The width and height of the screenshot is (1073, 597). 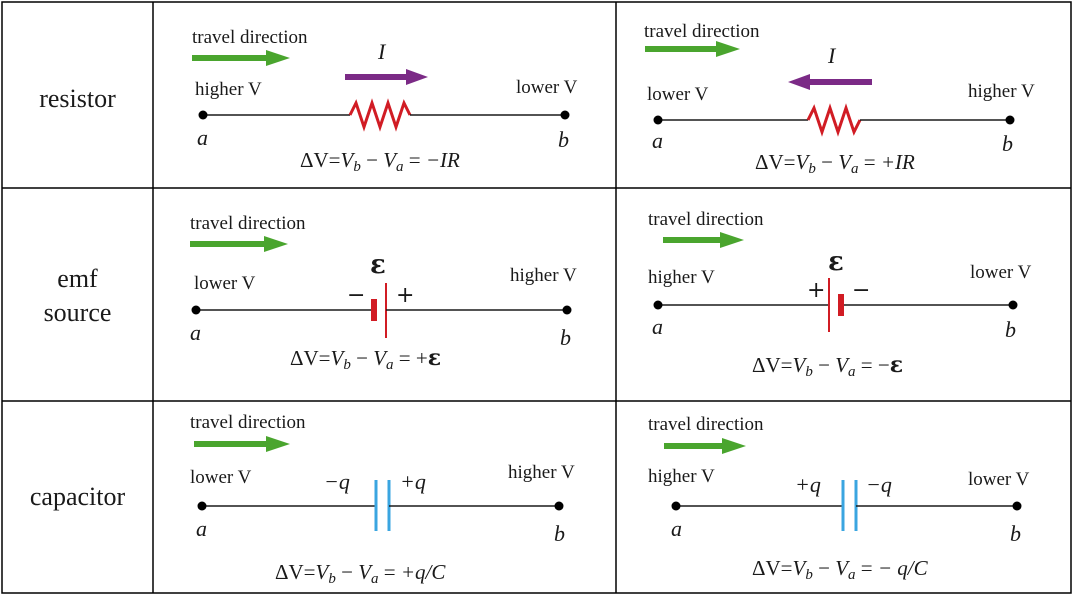 I want to click on equation-emf-left: ΔV=Vb − Va = +ε, so click(x=366, y=359).